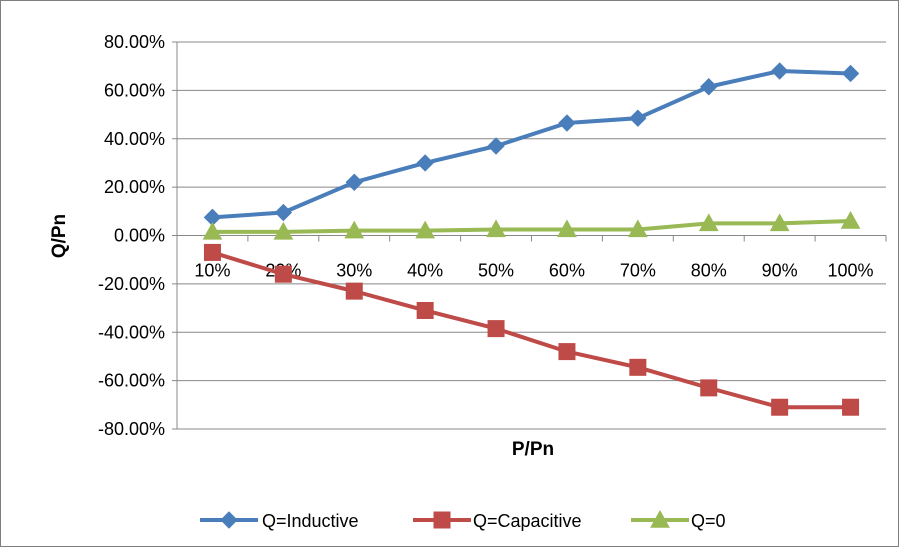 The width and height of the screenshot is (899, 547). I want to click on legend-label: Q=Inductive, so click(310, 521).